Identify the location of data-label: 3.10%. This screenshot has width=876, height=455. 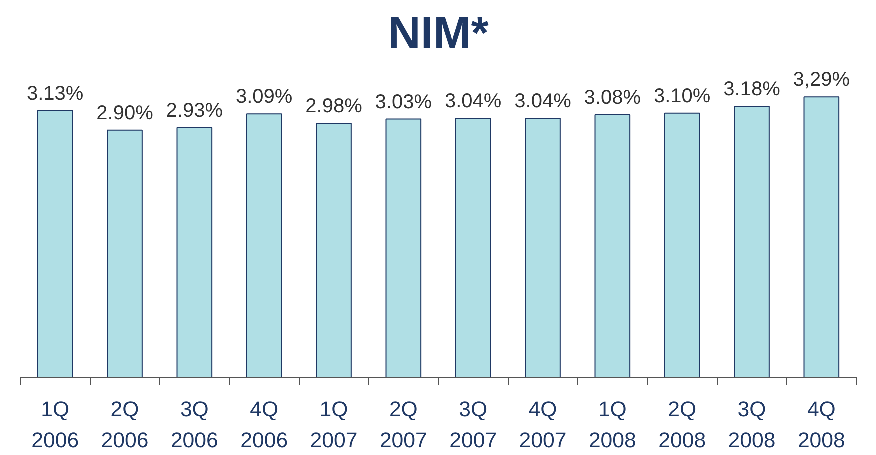
(682, 96).